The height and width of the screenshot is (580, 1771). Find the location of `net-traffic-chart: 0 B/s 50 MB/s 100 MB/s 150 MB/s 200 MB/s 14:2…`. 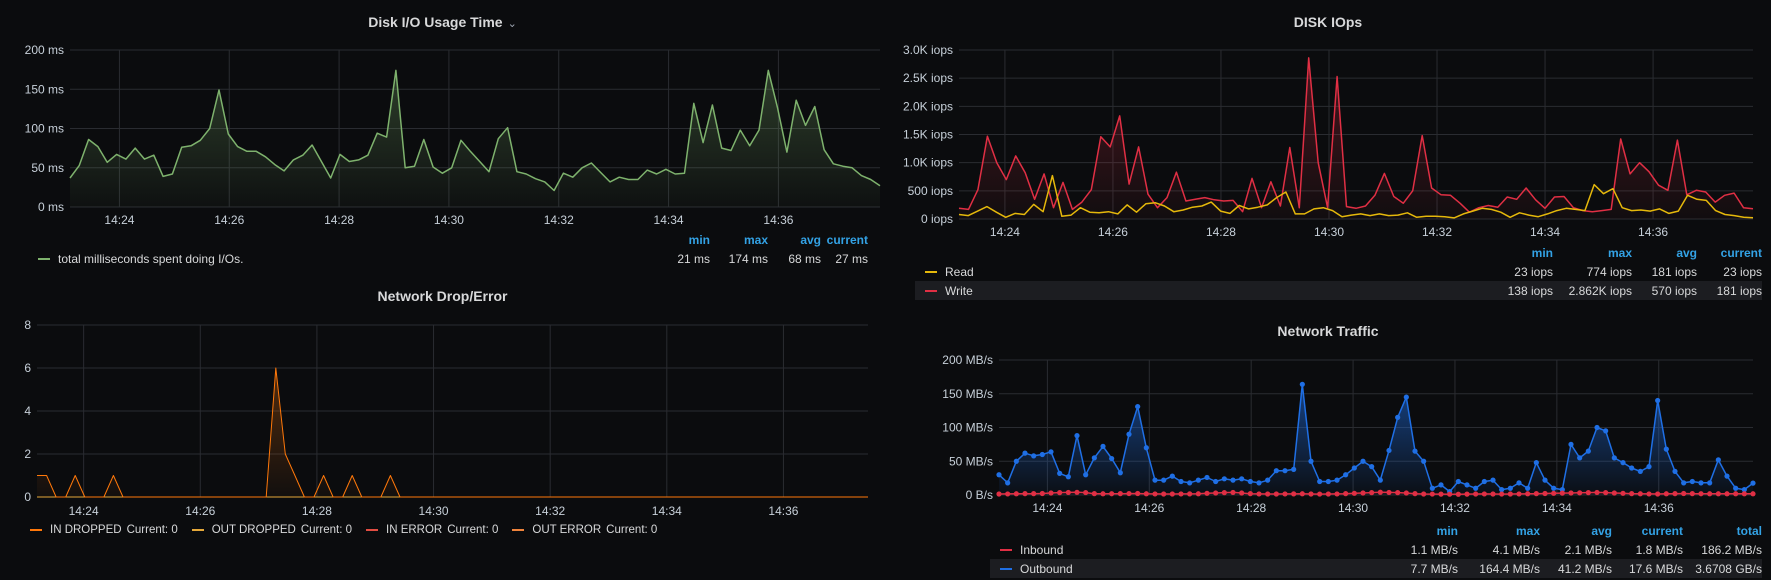

net-traffic-chart: 0 B/s 50 MB/s 100 MB/s 150 MB/s 200 MB/s 14:2… is located at coordinates (1328, 432).